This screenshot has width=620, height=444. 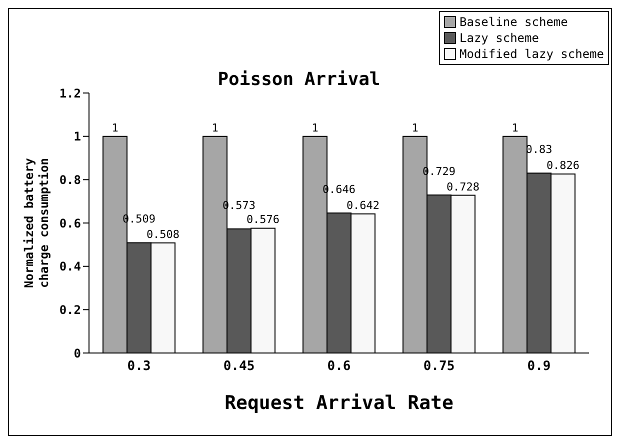 What do you see at coordinates (439, 366) in the screenshot?
I see `x-tick-label: 0.75` at bounding box center [439, 366].